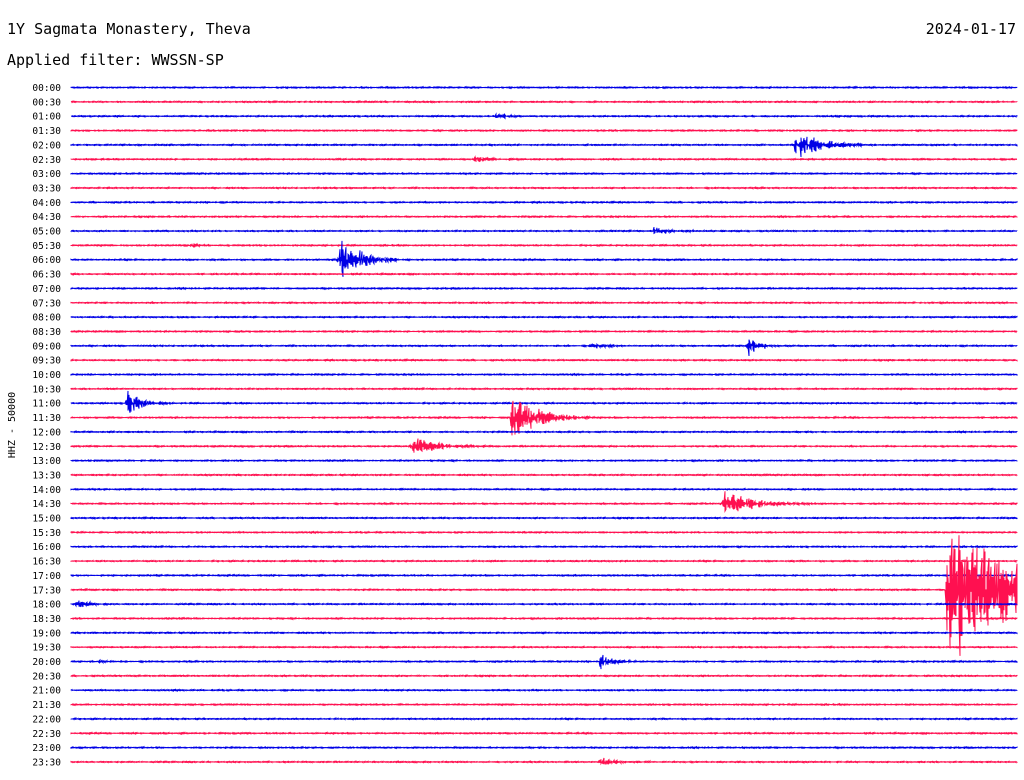 The image size is (1024, 780). Describe the element at coordinates (46, 332) in the screenshot. I see `time-tick-label: 08:30` at that location.